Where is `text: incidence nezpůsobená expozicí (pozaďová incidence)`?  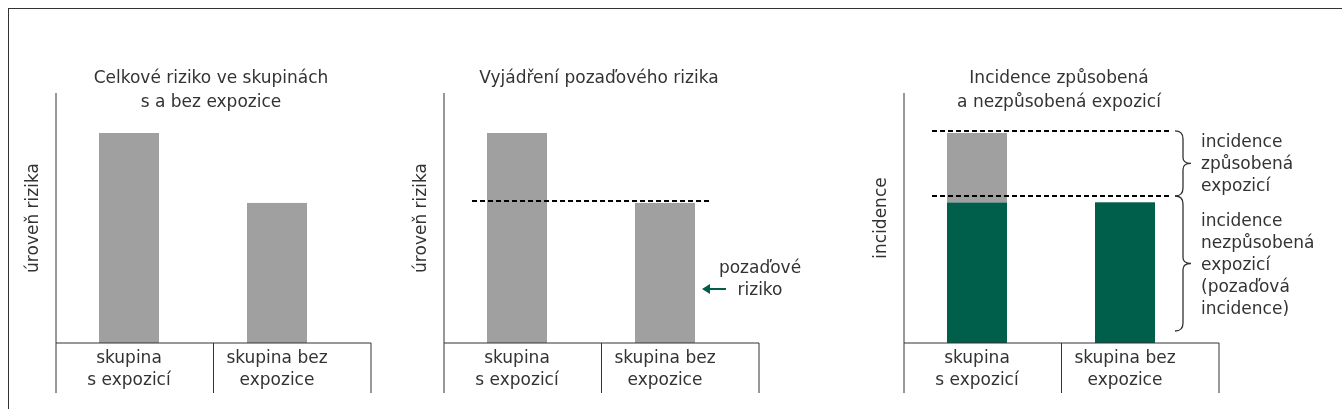
text: incidence nezpůsobená expozicí (pozaďová incidence) is located at coordinates (1258, 263).